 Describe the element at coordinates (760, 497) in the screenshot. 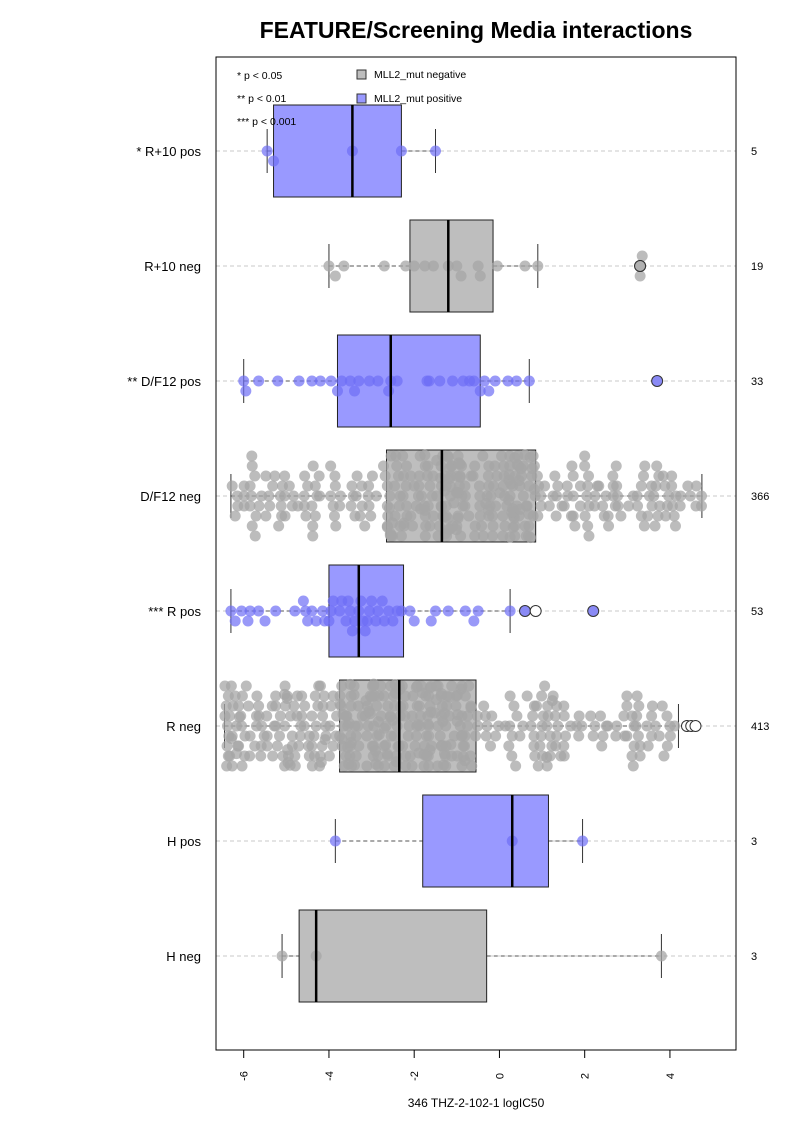

I see `group-count-label: 366` at that location.